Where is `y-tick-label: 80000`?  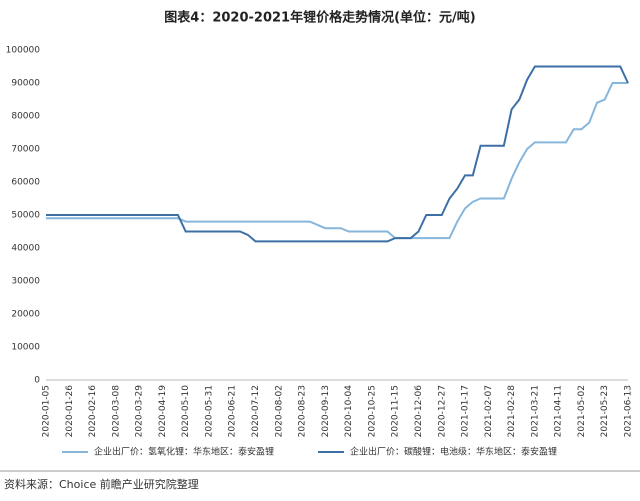 y-tick-label: 80000 is located at coordinates (25, 117).